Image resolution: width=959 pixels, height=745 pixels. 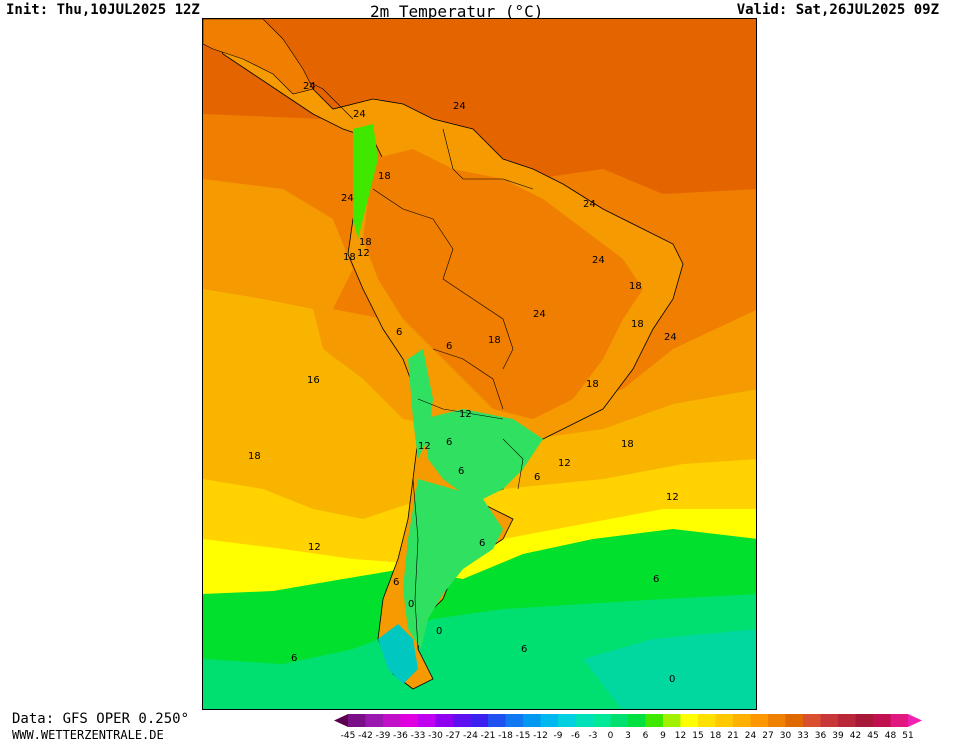 I want to click on legend-tick-label: -24, so click(x=470, y=736).